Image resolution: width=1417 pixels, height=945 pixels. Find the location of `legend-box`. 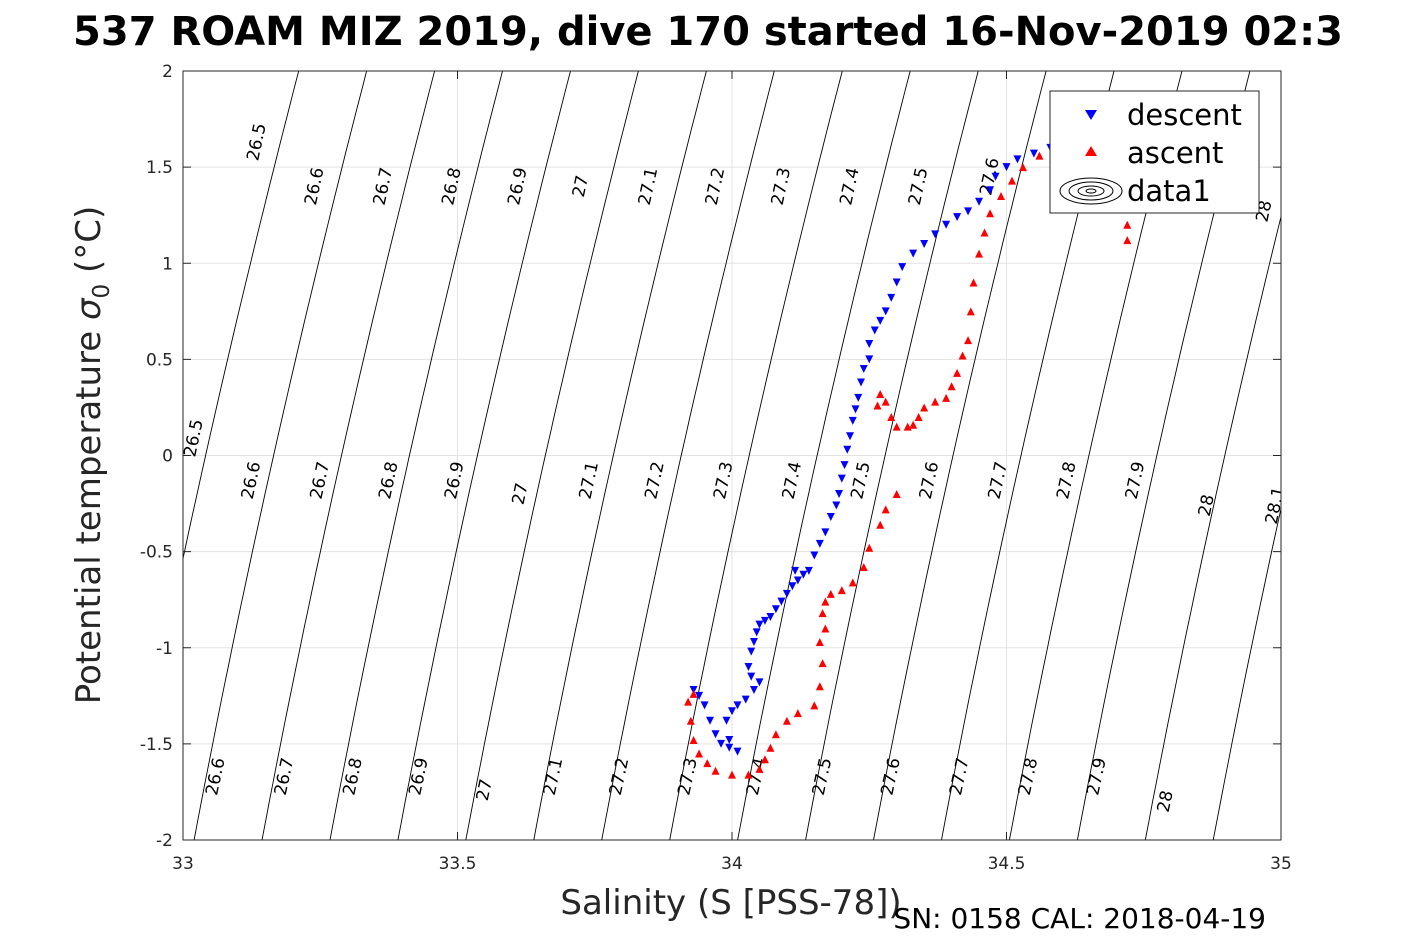

legend-box is located at coordinates (1154, 152).